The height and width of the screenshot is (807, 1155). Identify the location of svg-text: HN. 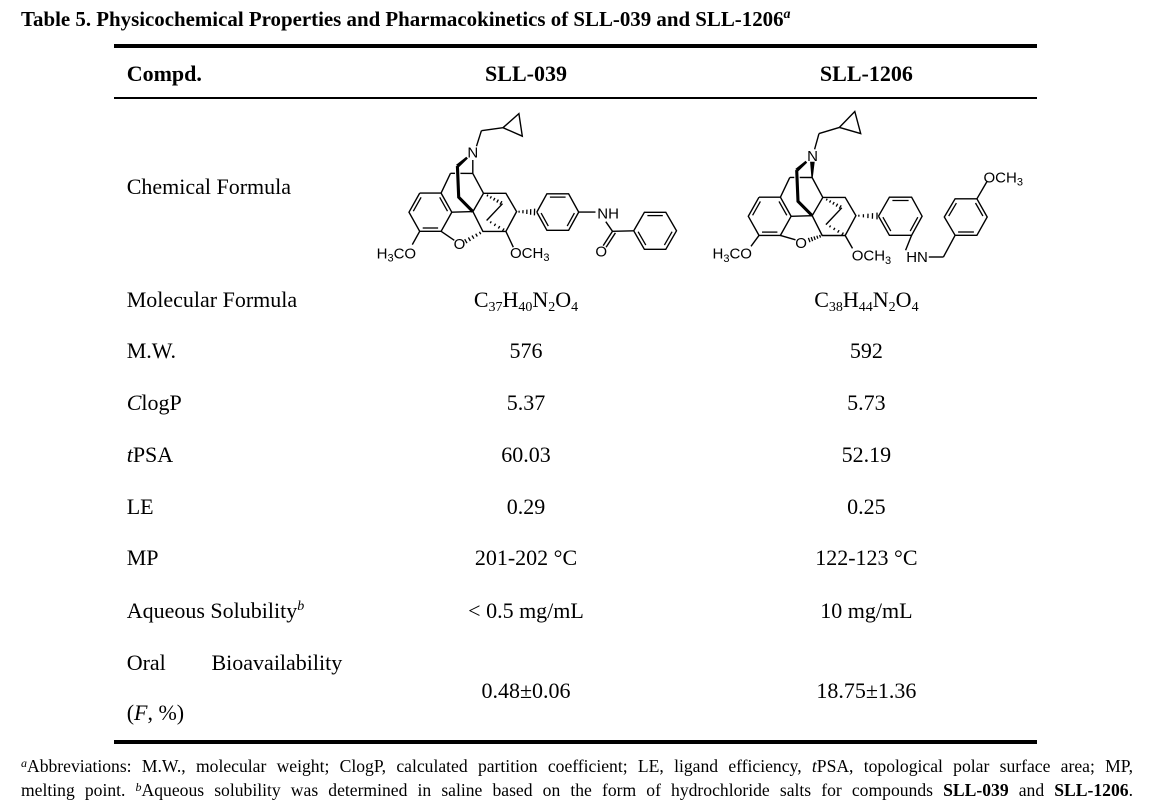
(917, 257).